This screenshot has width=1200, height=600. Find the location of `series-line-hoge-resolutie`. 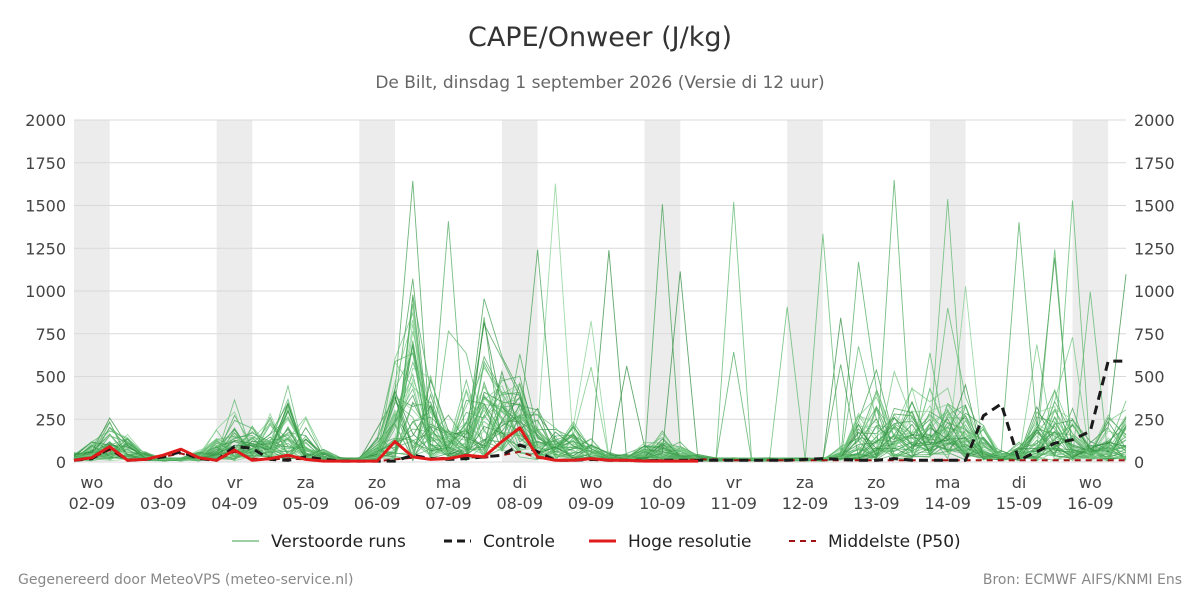

series-line-hoge-resolutie is located at coordinates (386, 444).